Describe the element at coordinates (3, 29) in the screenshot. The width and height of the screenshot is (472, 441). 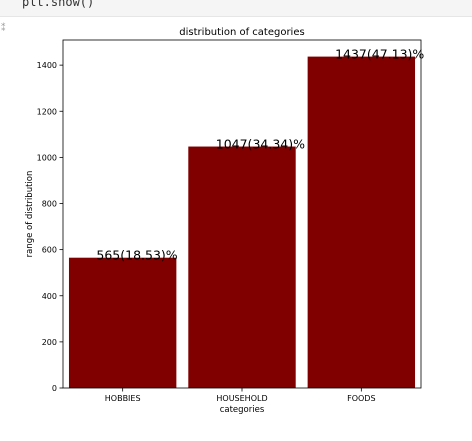
I see `output-cell-icon: ⁑` at that location.